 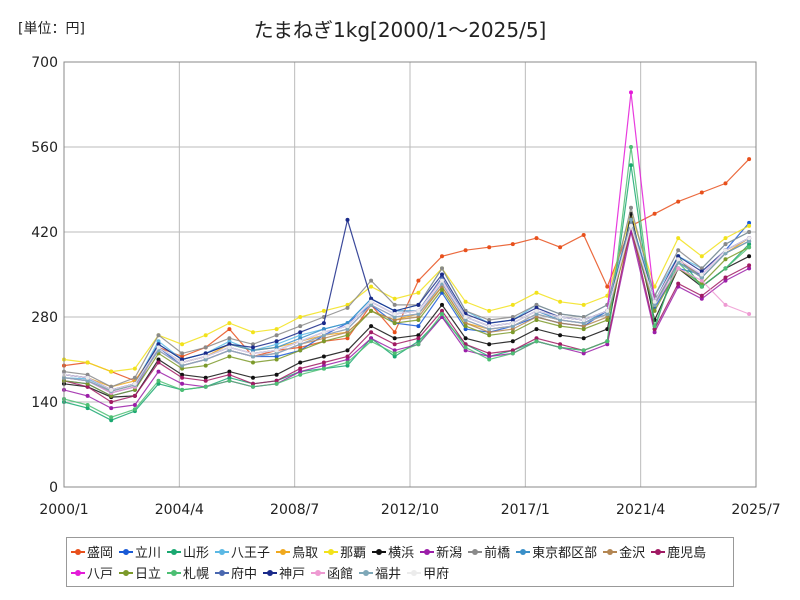 I want to click on x-tick-label: 2017/1, so click(x=525, y=510).